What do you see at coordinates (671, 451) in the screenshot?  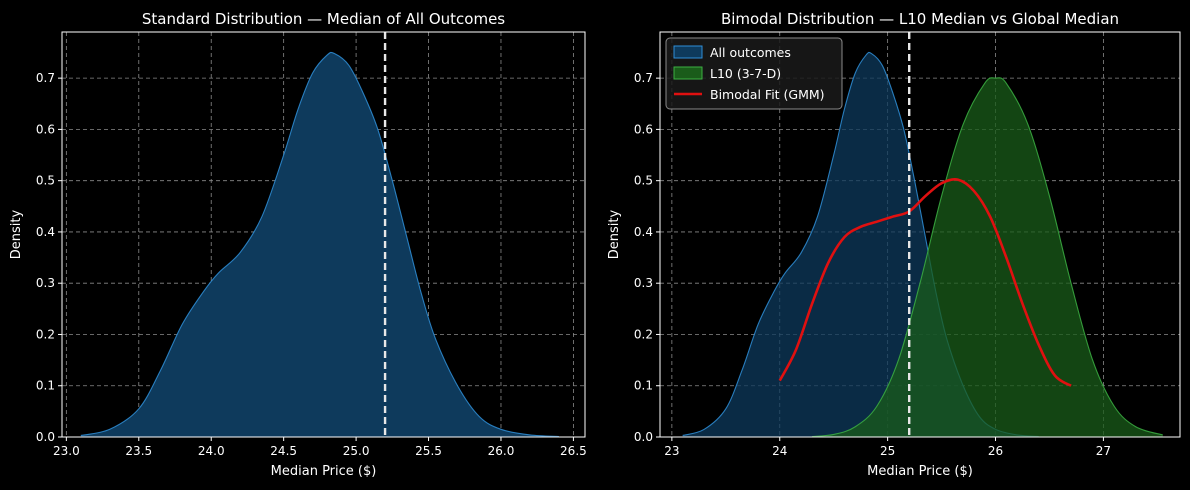 I see `x-tick-label: 23` at bounding box center [671, 451].